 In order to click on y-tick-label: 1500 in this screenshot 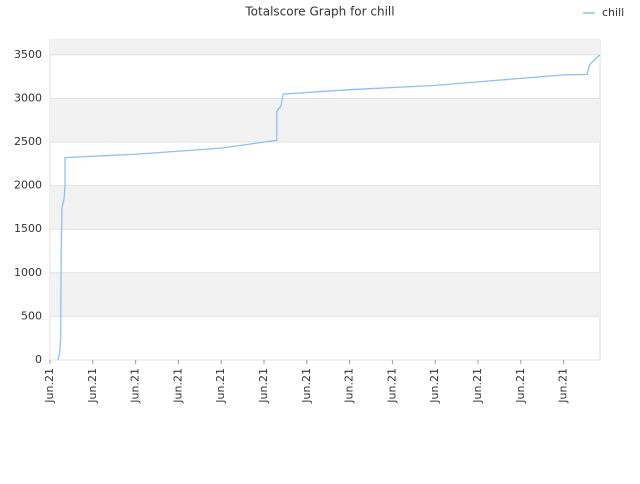, I will do `click(28, 228)`.